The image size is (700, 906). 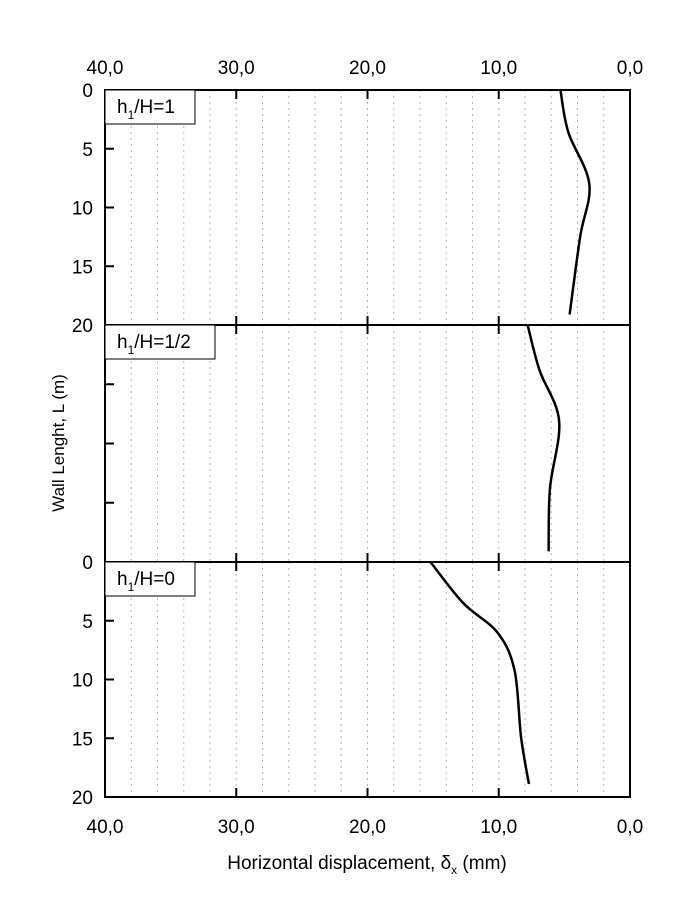 What do you see at coordinates (236, 827) in the screenshot?
I see `x-tick-label-bottom: 30,0` at bounding box center [236, 827].